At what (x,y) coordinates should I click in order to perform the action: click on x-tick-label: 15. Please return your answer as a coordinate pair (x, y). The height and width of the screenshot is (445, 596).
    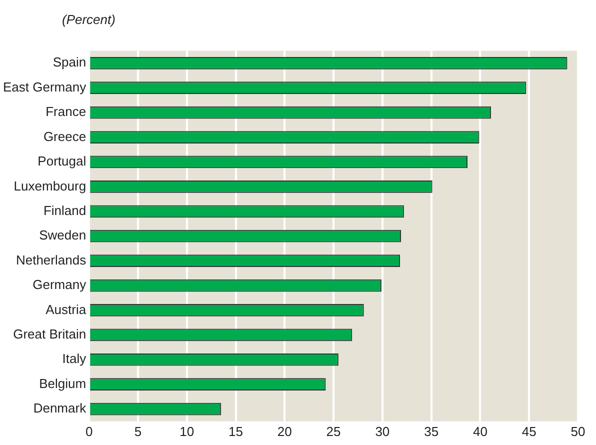
    Looking at the image, I should click on (235, 431).